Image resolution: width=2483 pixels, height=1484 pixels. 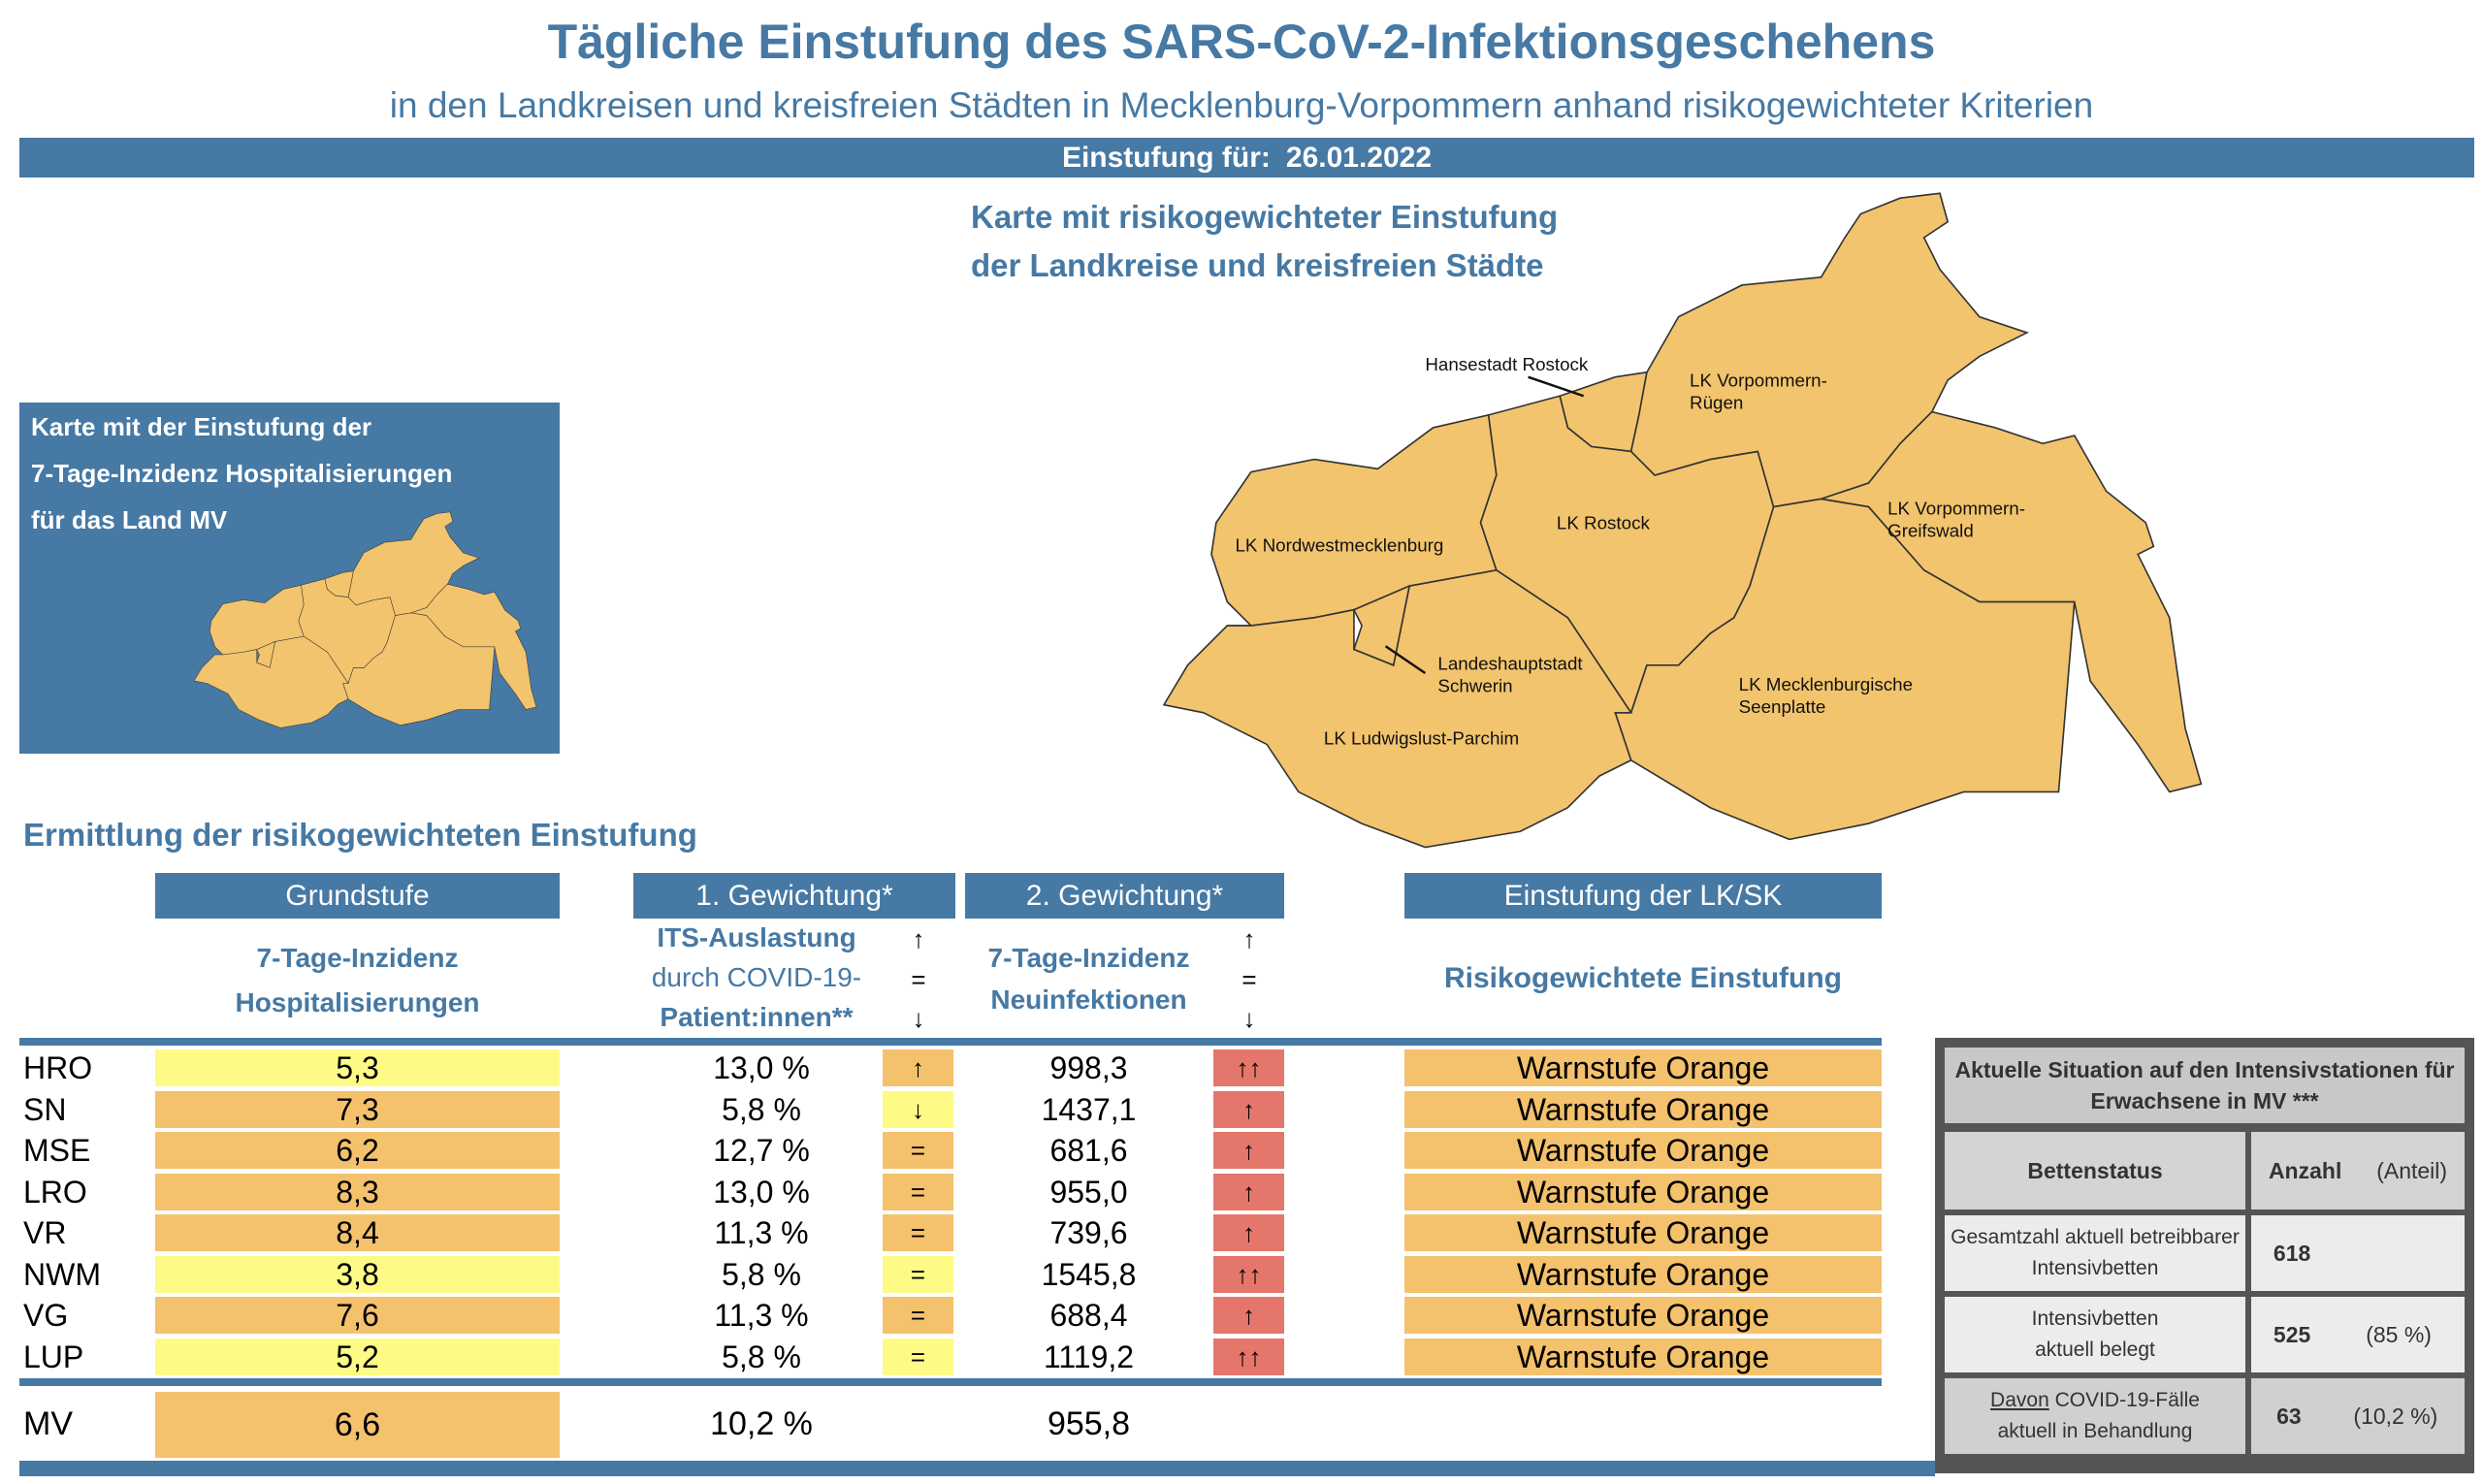 I want to click on region-code: VG, so click(x=46, y=1315).